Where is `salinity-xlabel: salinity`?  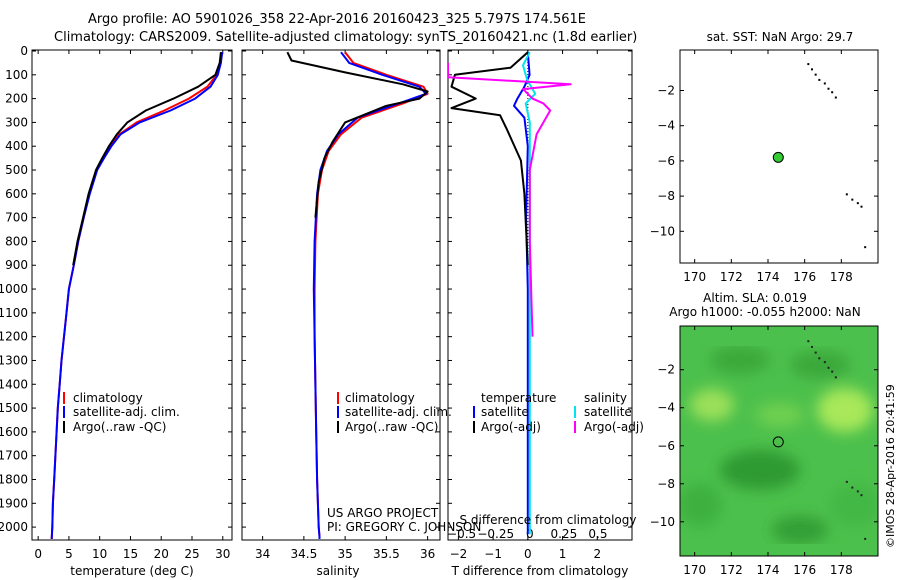
salinity-xlabel: salinity is located at coordinates (337, 571).